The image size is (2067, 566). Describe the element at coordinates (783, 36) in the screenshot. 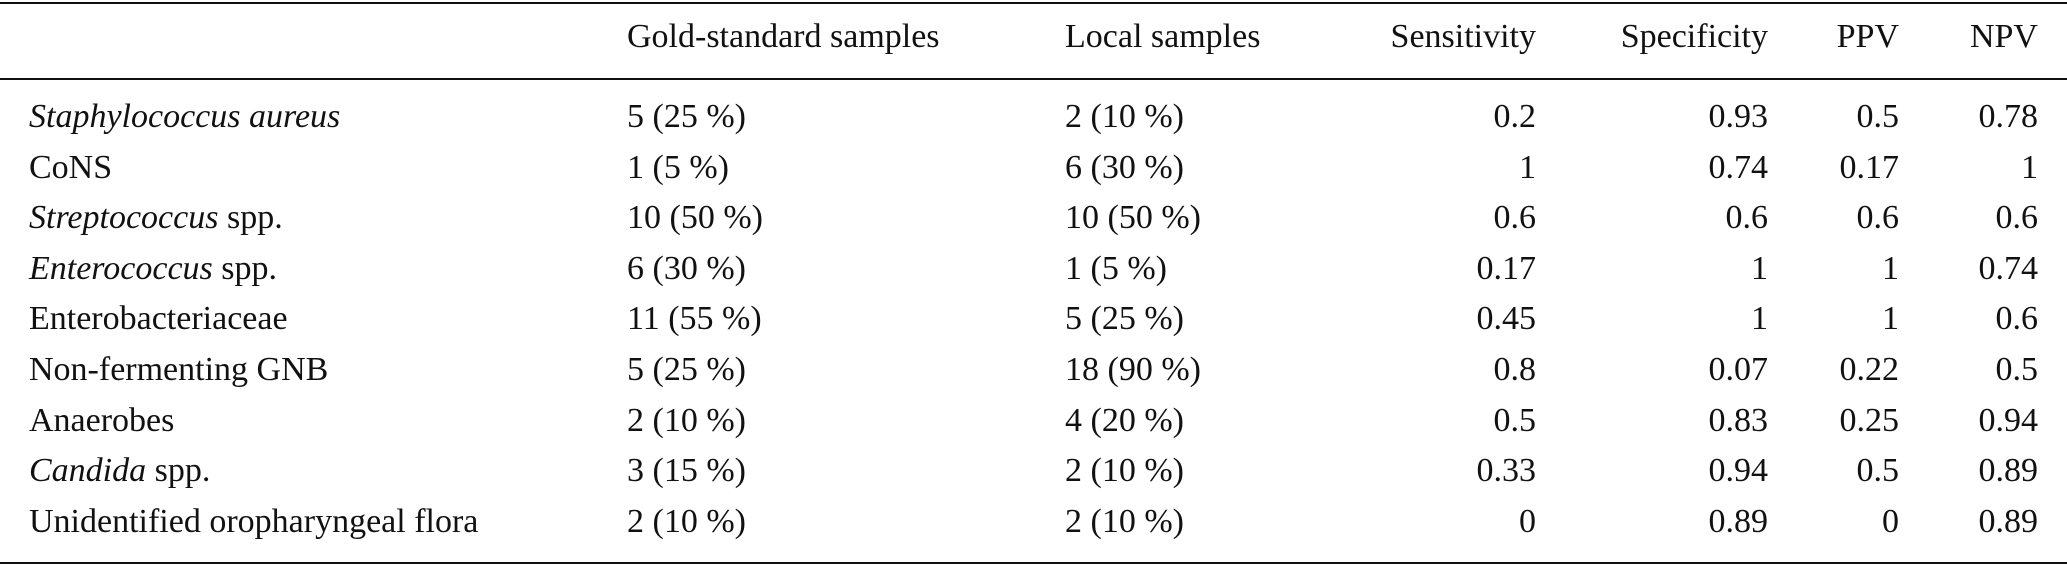

I see `column-header: Gold-standard samples` at that location.